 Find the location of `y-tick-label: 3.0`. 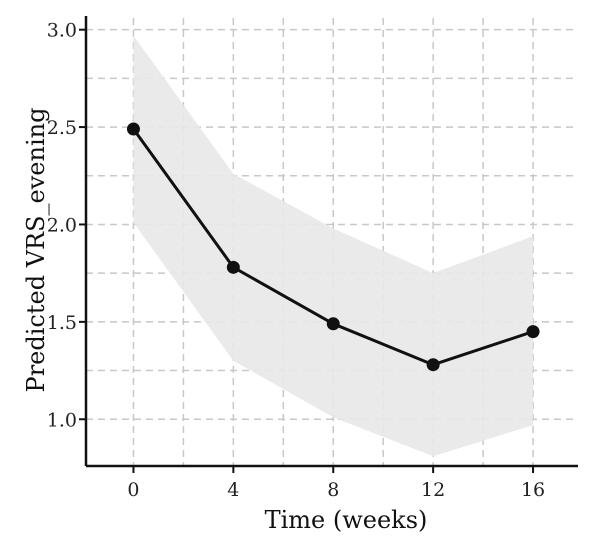

y-tick-label: 3.0 is located at coordinates (62, 31).